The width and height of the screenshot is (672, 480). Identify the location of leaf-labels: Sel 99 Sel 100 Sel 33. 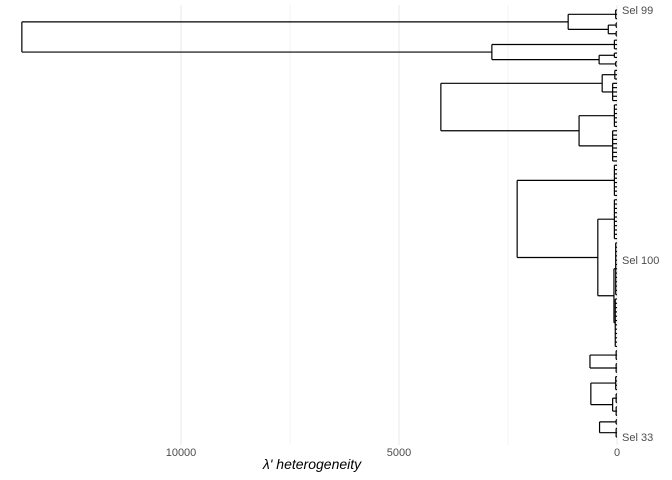
(640, 224).